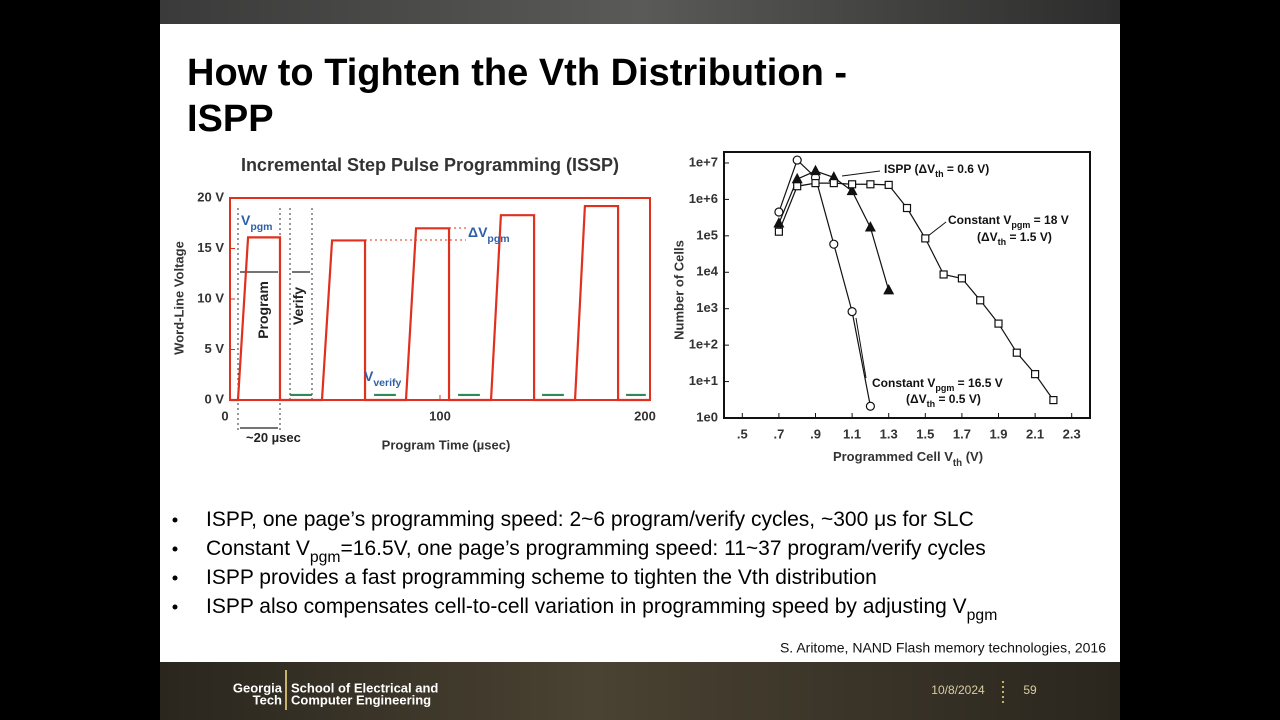 Image resolution: width=1280 pixels, height=720 pixels. I want to click on annotation: ΔVpgm, so click(489, 234).